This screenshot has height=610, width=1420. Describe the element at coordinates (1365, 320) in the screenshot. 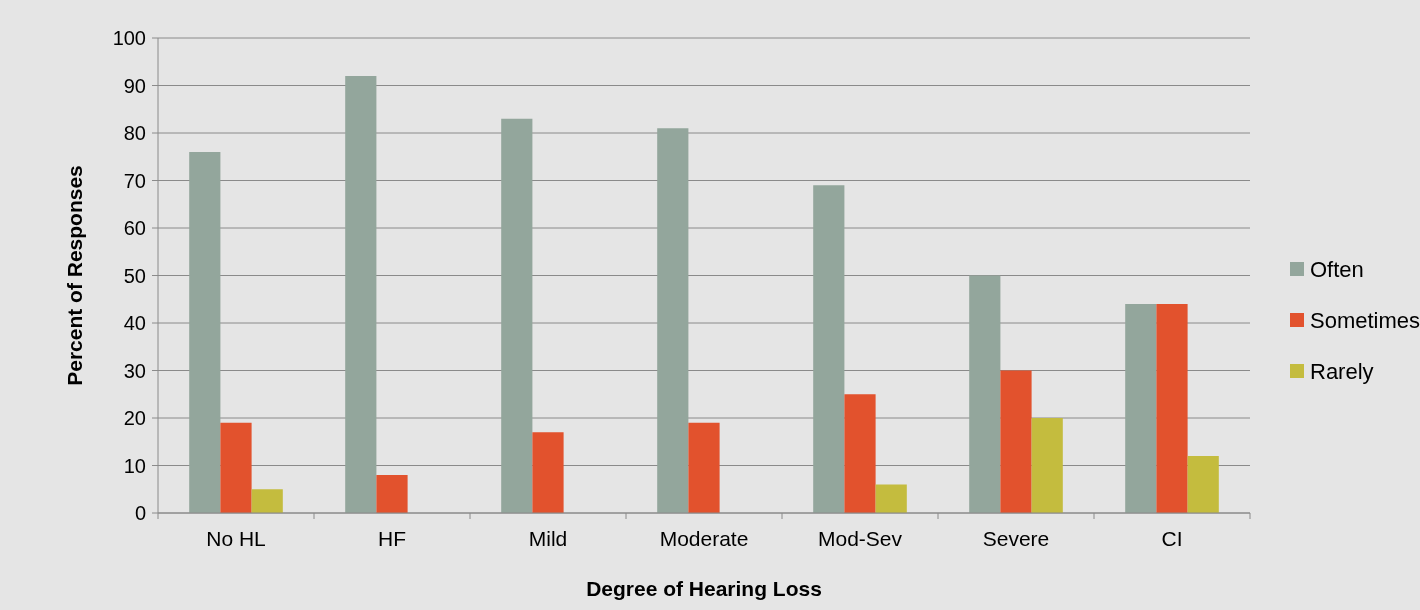

I see `legend-label: Sometimes` at that location.